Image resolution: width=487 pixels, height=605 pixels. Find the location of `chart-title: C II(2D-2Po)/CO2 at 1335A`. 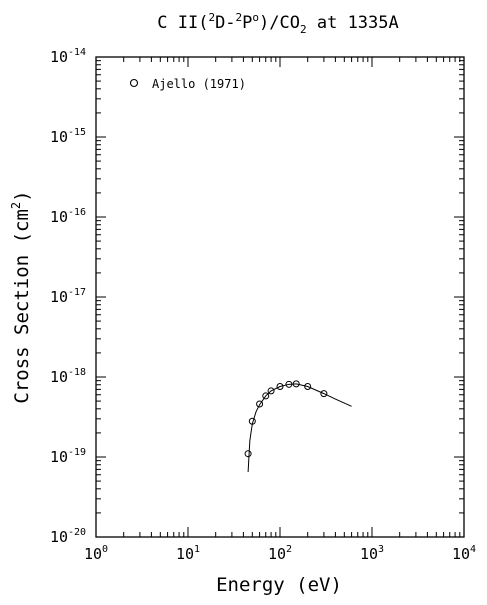

chart-title: C II(2D-2Po)/CO2 at 1335A is located at coordinates (278, 23).